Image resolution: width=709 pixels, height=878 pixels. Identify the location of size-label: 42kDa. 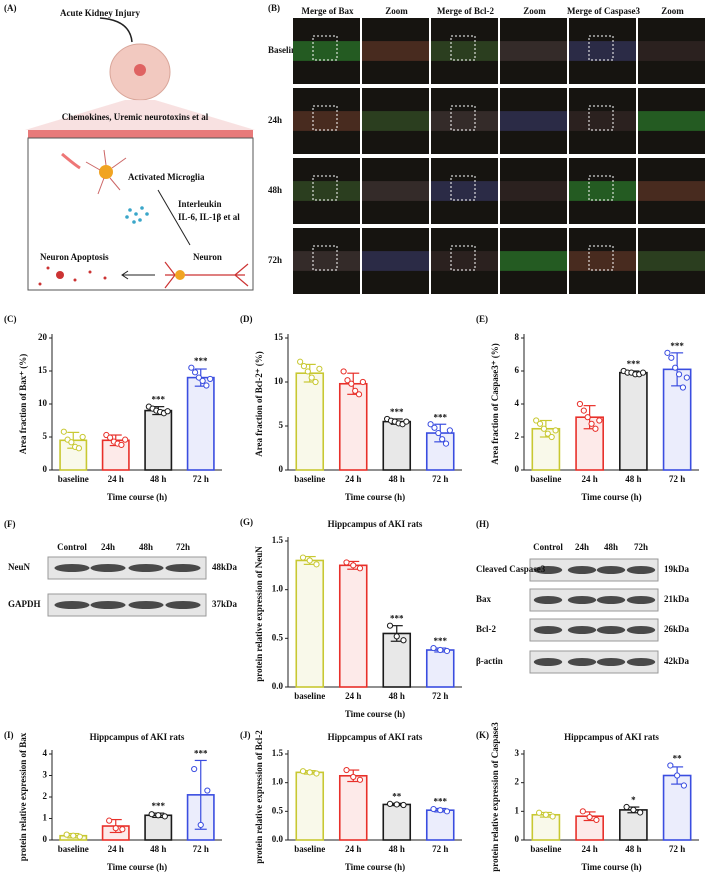
(677, 661).